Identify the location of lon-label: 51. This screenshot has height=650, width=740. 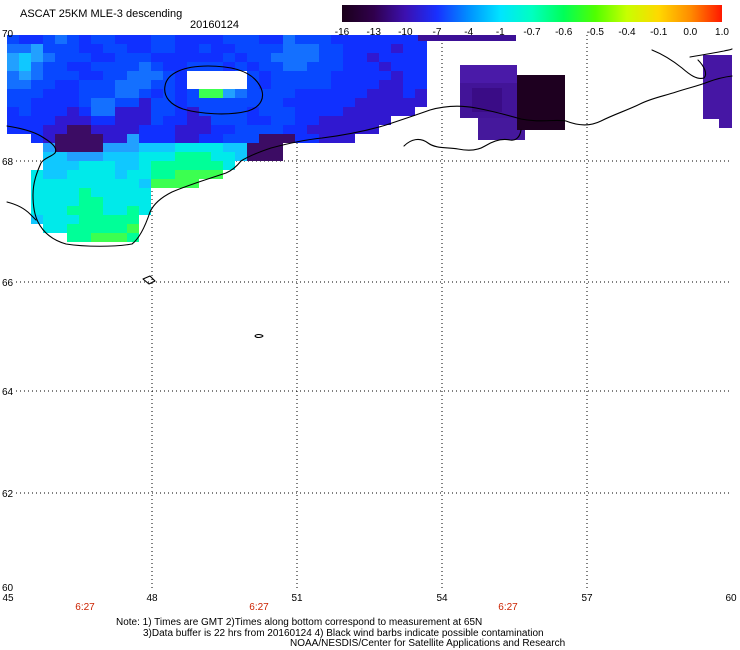
(297, 598).